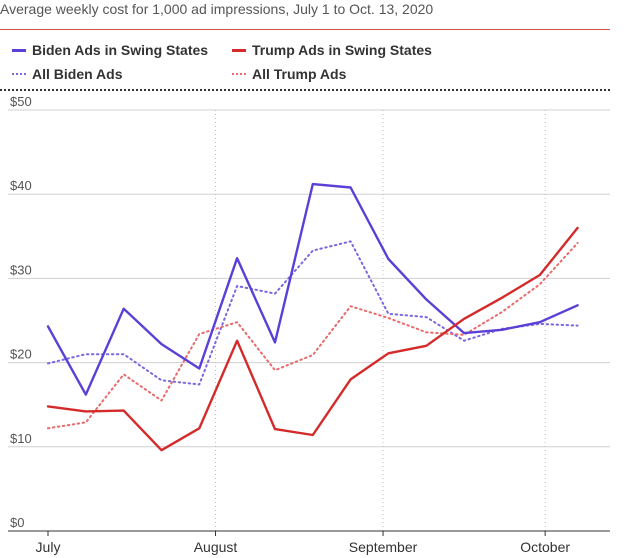 The height and width of the screenshot is (558, 641). I want to click on y-tick-label: $0, so click(17, 522).